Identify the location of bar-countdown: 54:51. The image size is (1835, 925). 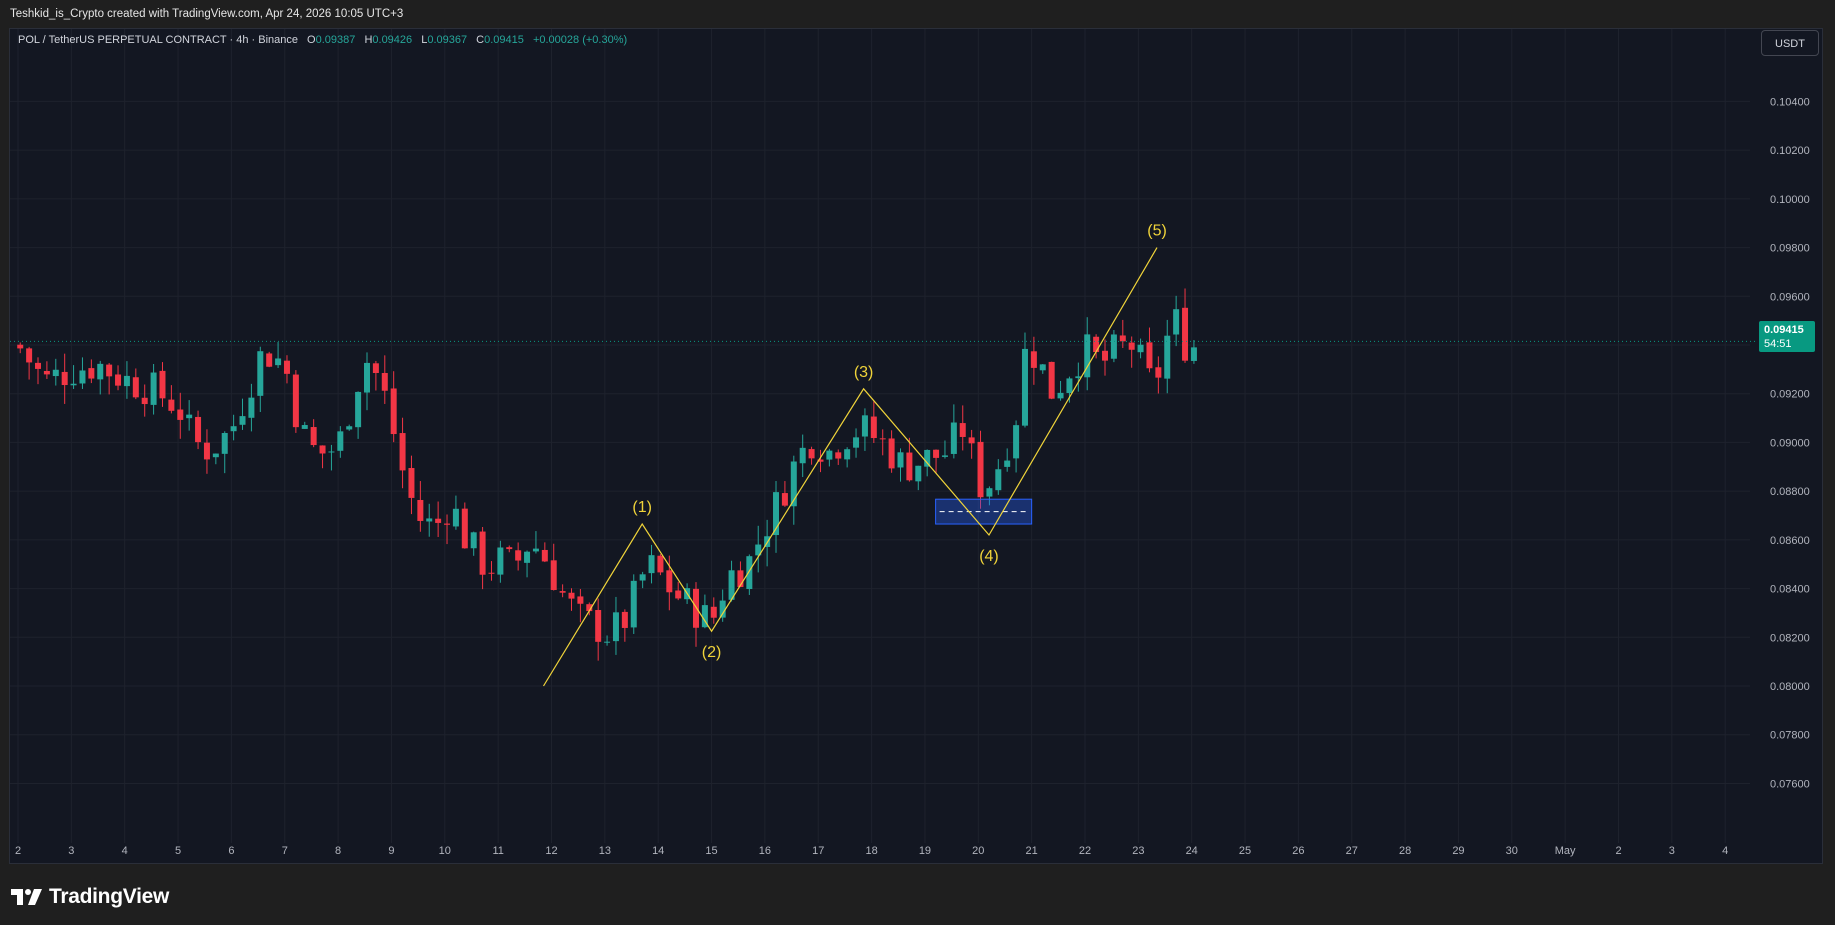
(1778, 344).